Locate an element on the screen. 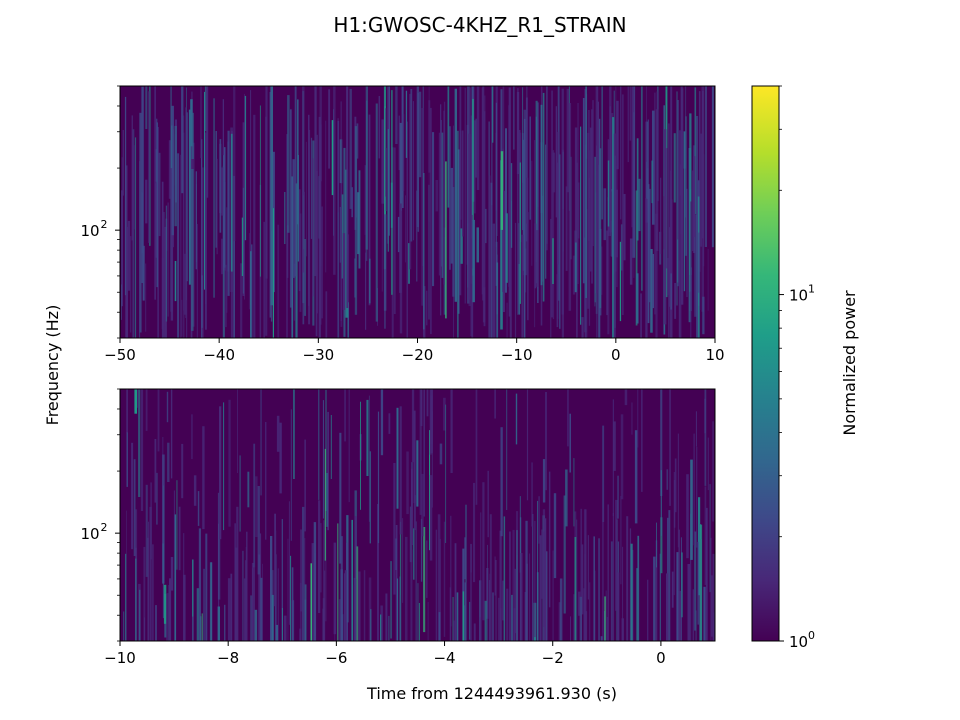  x-tick-label: −8 is located at coordinates (228, 658).